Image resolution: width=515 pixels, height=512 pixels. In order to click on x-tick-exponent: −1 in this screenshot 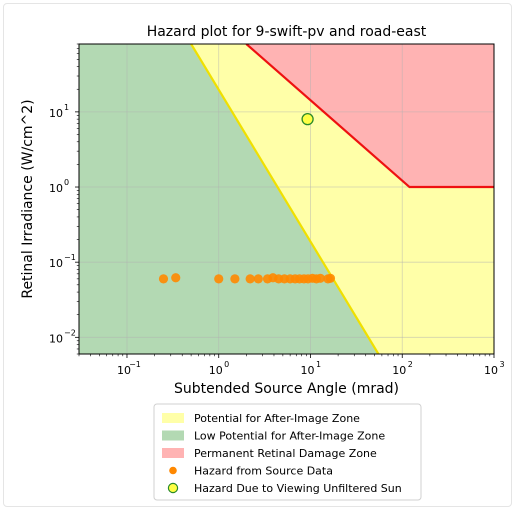, I will do `click(135, 364)`.